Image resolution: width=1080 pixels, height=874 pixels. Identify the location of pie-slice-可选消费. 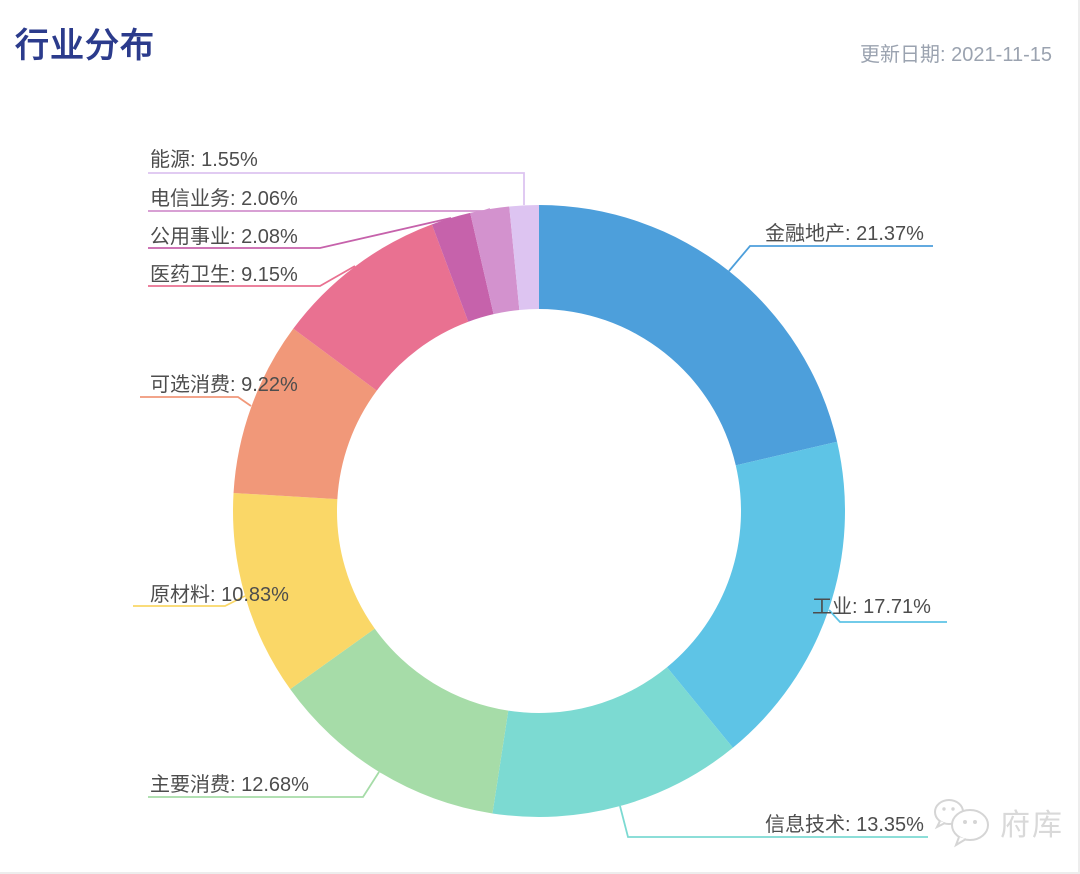
(305, 414).